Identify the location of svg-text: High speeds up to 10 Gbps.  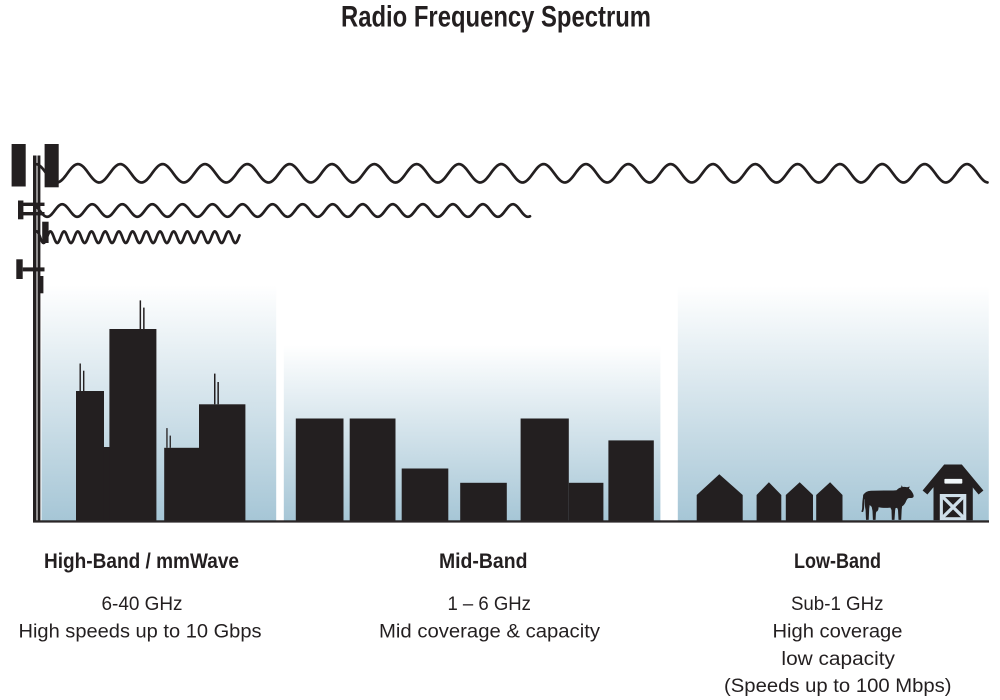
(140, 631).